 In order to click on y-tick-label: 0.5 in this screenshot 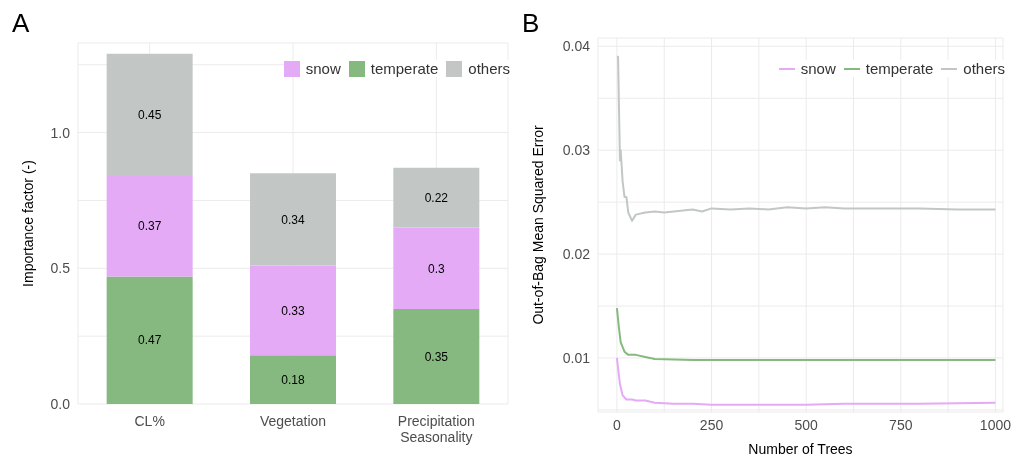, I will do `click(60, 268)`.